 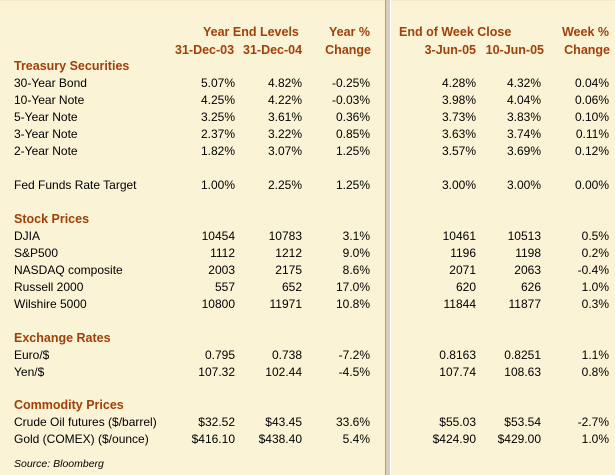 I want to click on value-dec03: $32.52, so click(x=216, y=422).